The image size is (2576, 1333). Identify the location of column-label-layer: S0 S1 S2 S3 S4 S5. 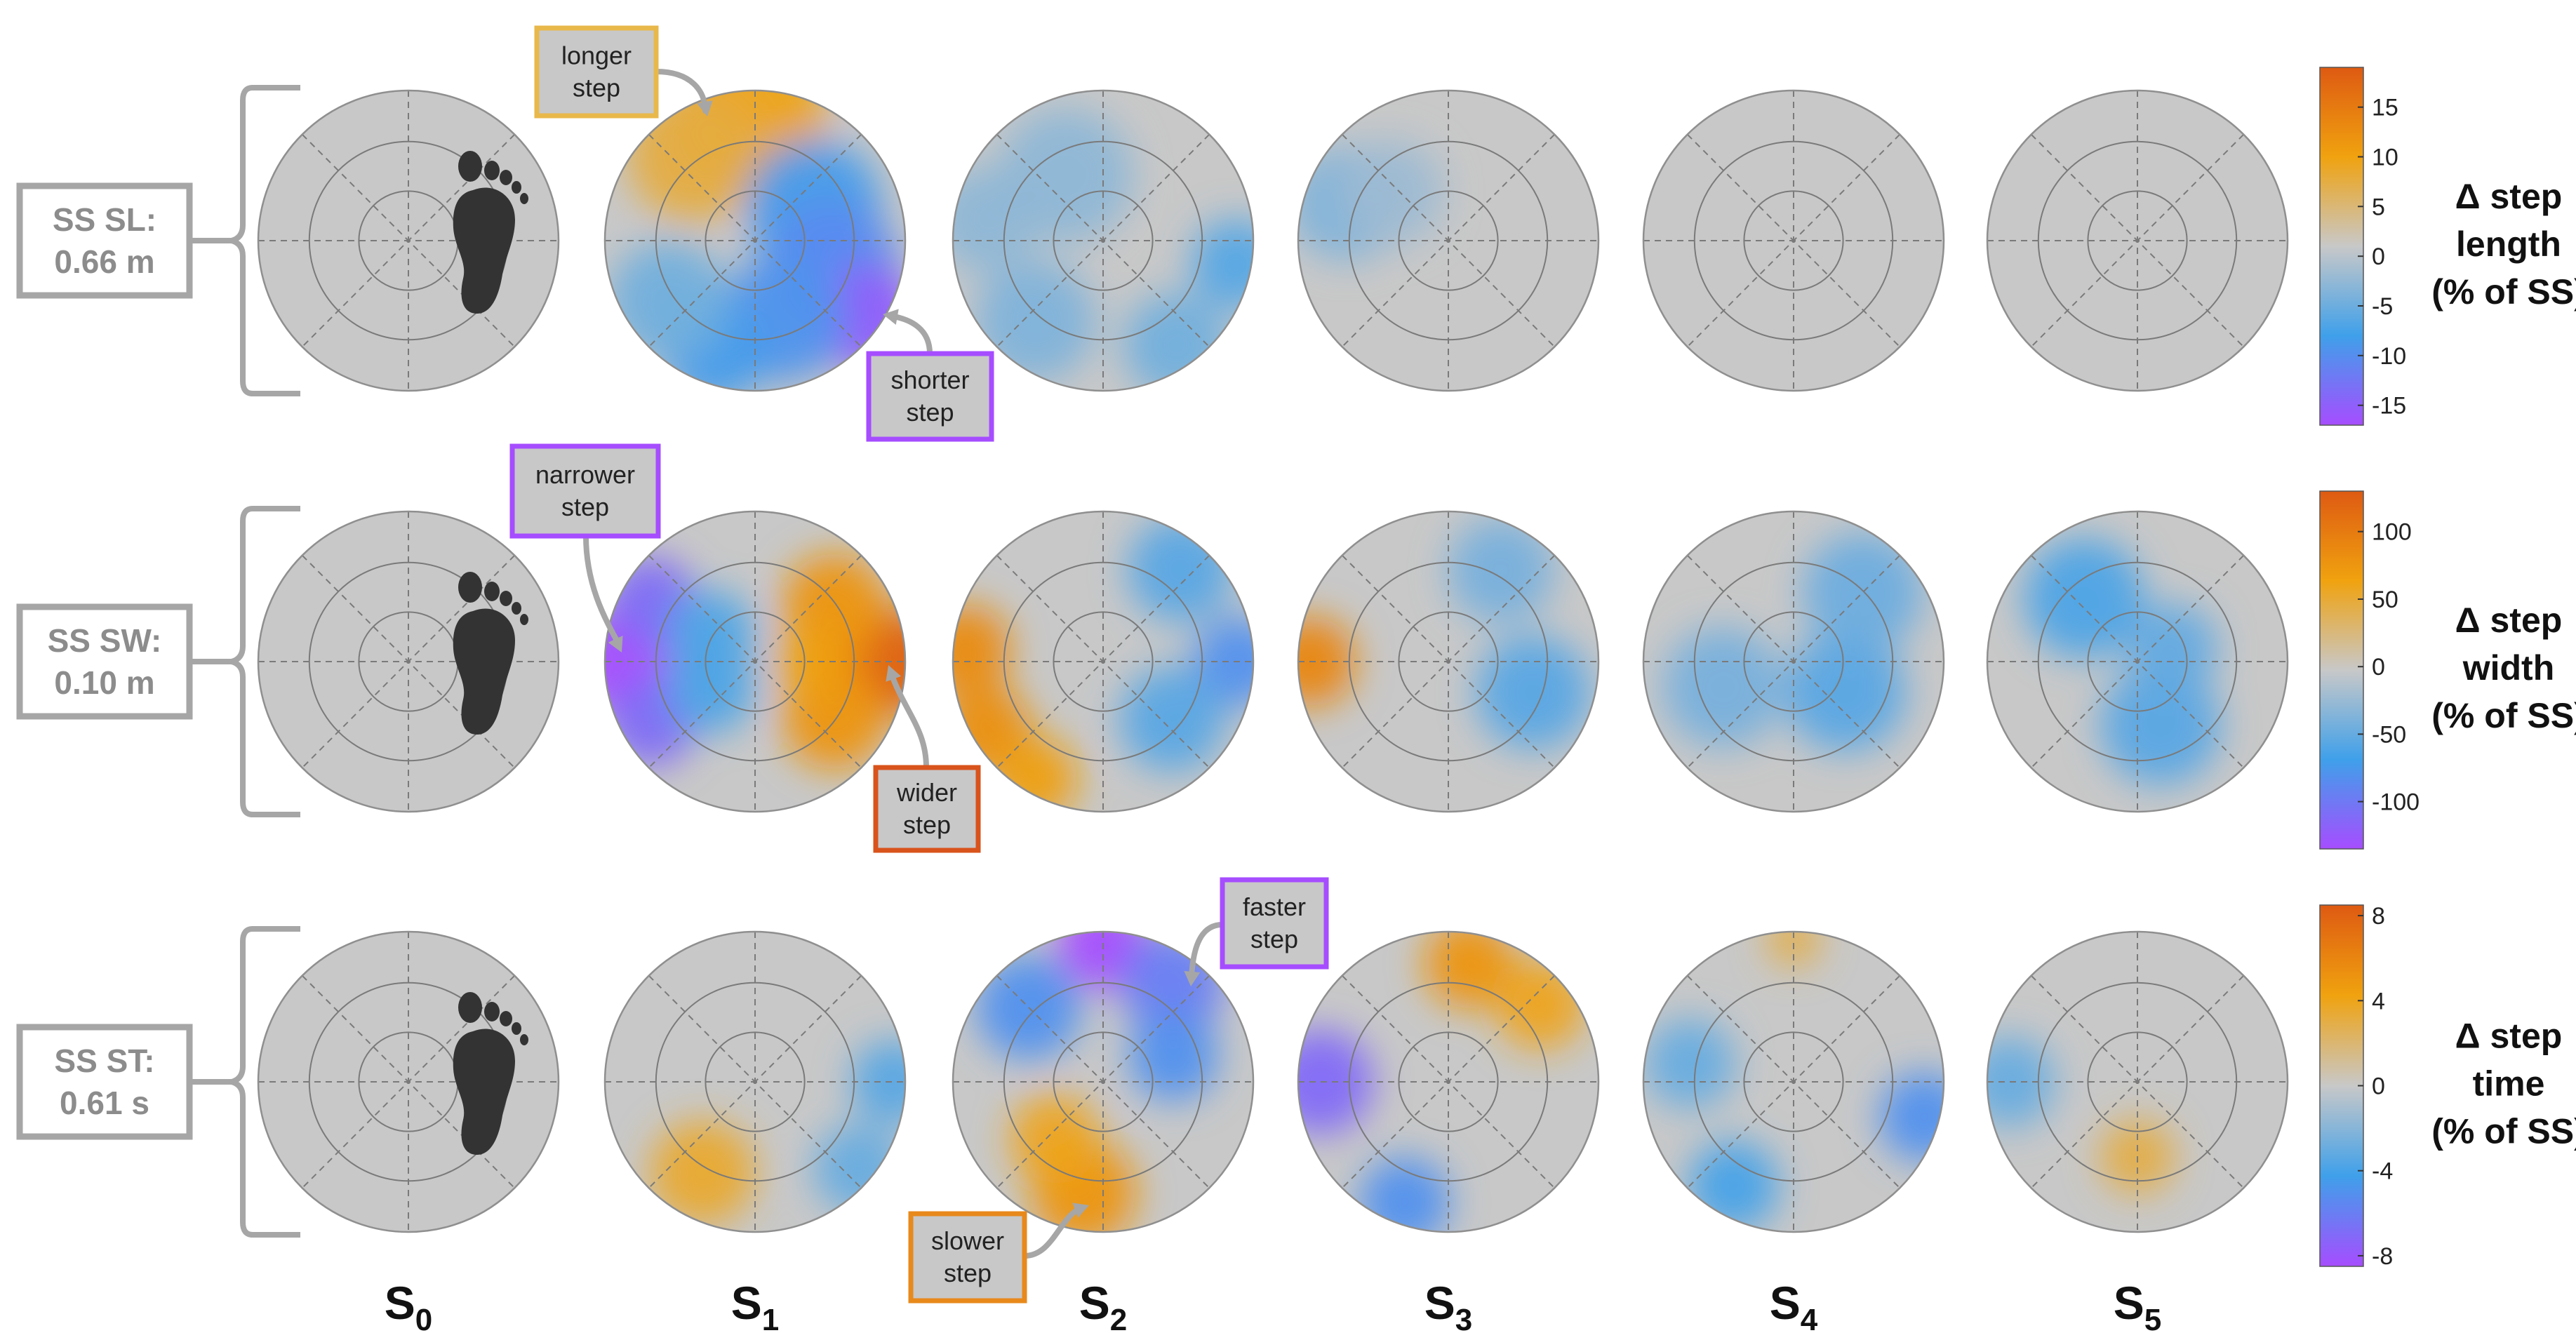
(1273, 1305).